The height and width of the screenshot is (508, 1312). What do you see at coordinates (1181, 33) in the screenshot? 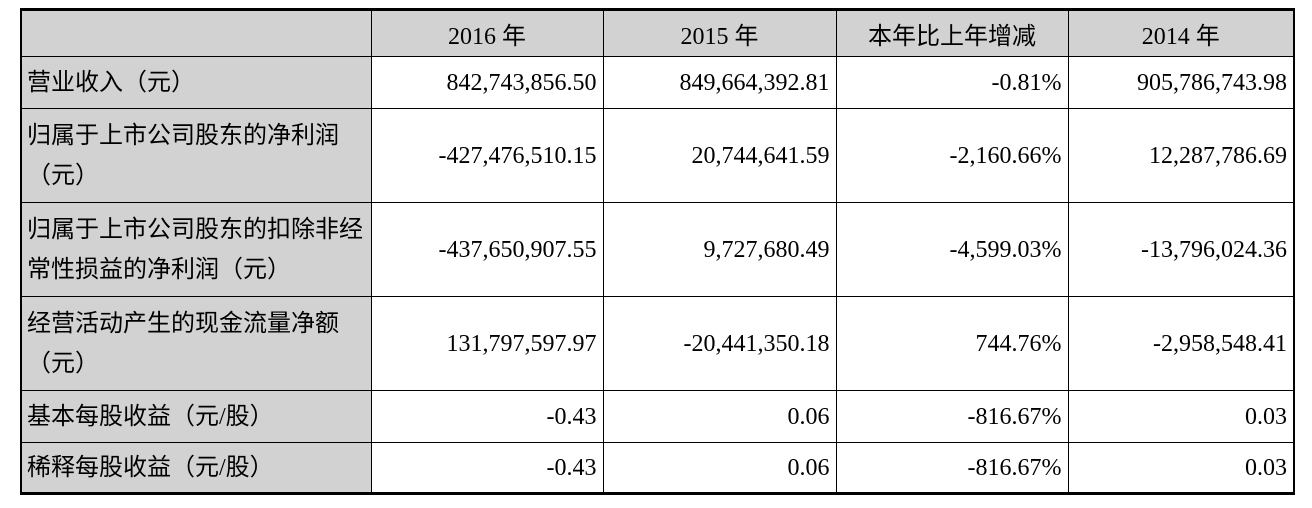
I see `col-header-2014: 2014 年` at bounding box center [1181, 33].